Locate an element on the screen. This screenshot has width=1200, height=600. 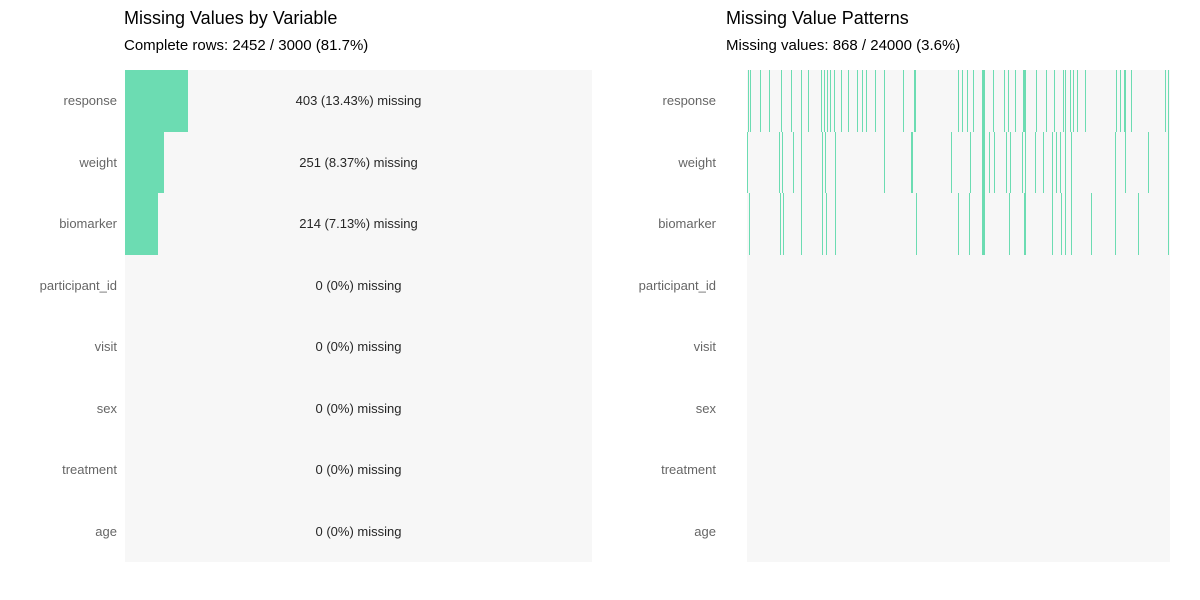
left-chart-title: Missing Values by Variable is located at coordinates (231, 18).